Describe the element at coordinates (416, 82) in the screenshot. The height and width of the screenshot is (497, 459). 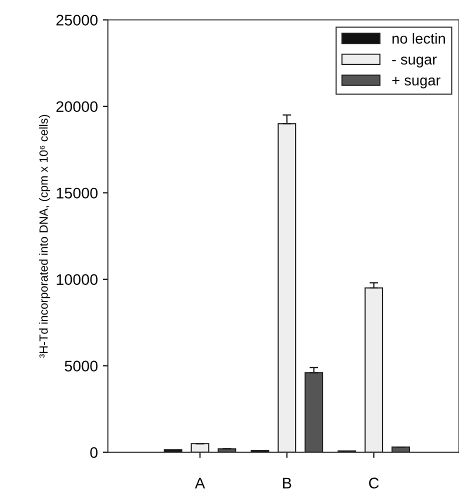
I see `legend-label: + sugar` at that location.